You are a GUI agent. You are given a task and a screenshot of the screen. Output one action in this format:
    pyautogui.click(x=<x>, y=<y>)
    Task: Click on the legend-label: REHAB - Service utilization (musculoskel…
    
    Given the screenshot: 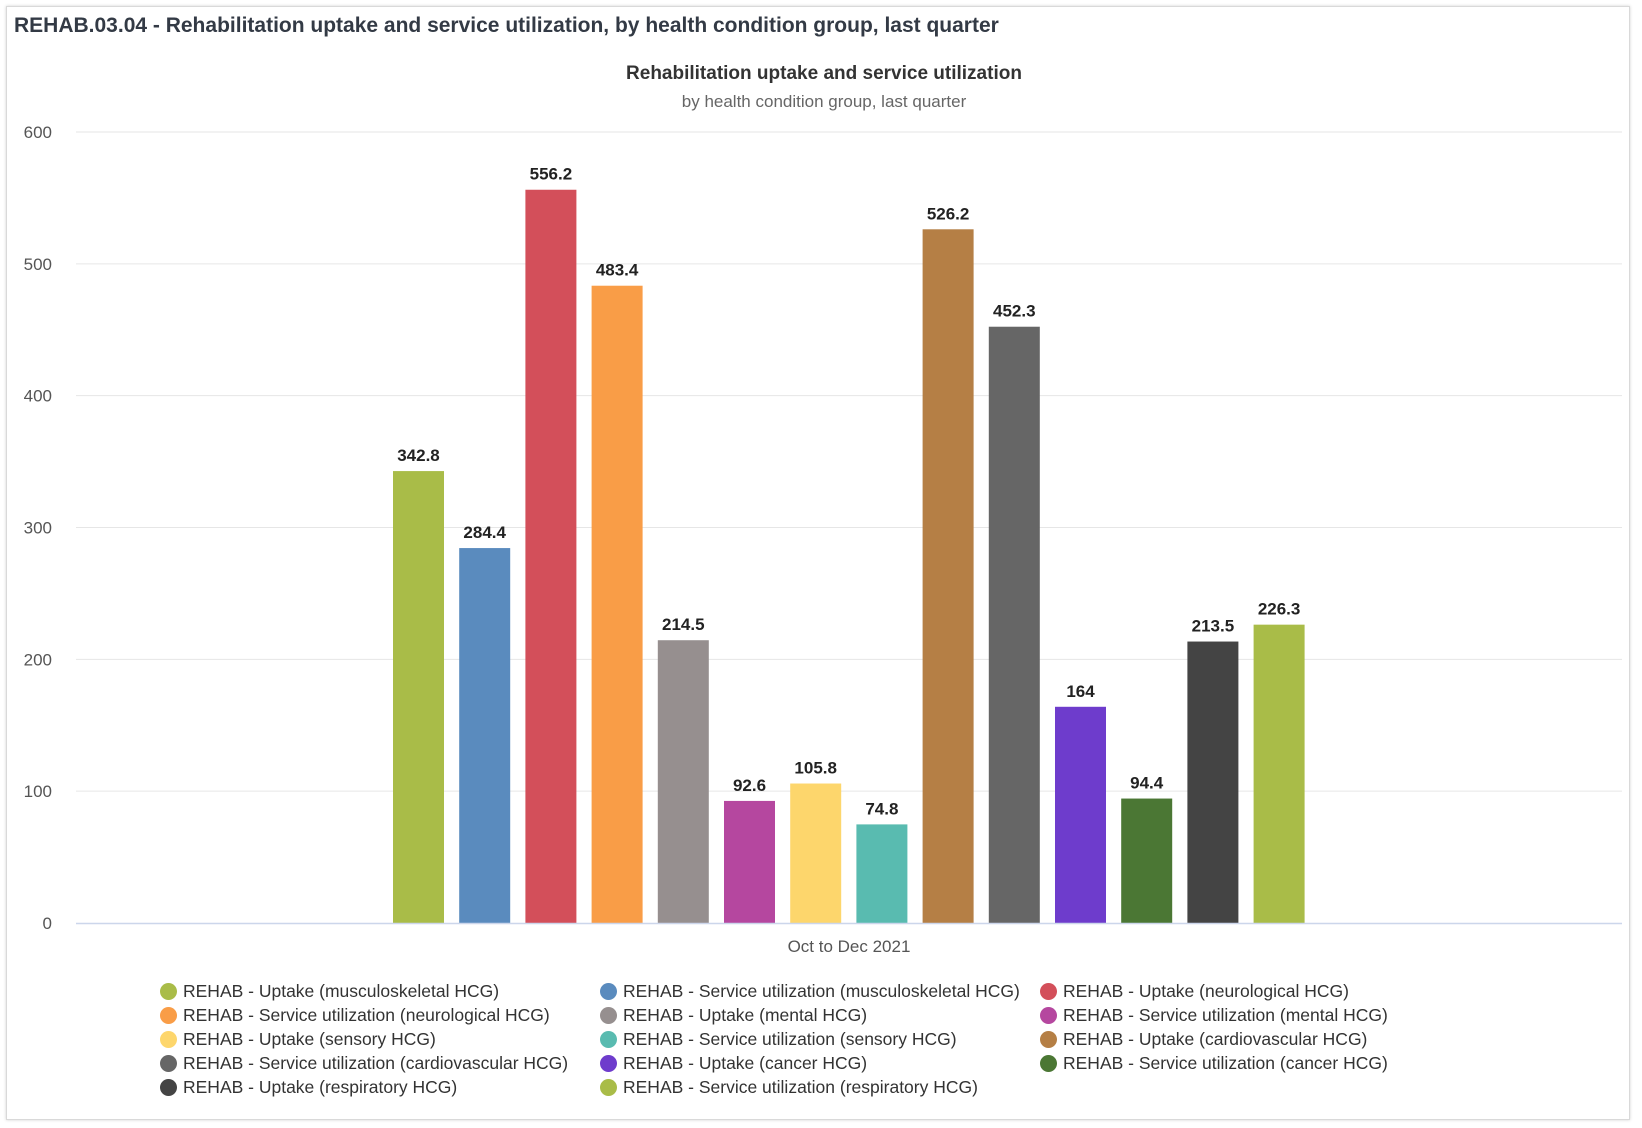 What is the action you would take?
    pyautogui.click(x=821, y=990)
    